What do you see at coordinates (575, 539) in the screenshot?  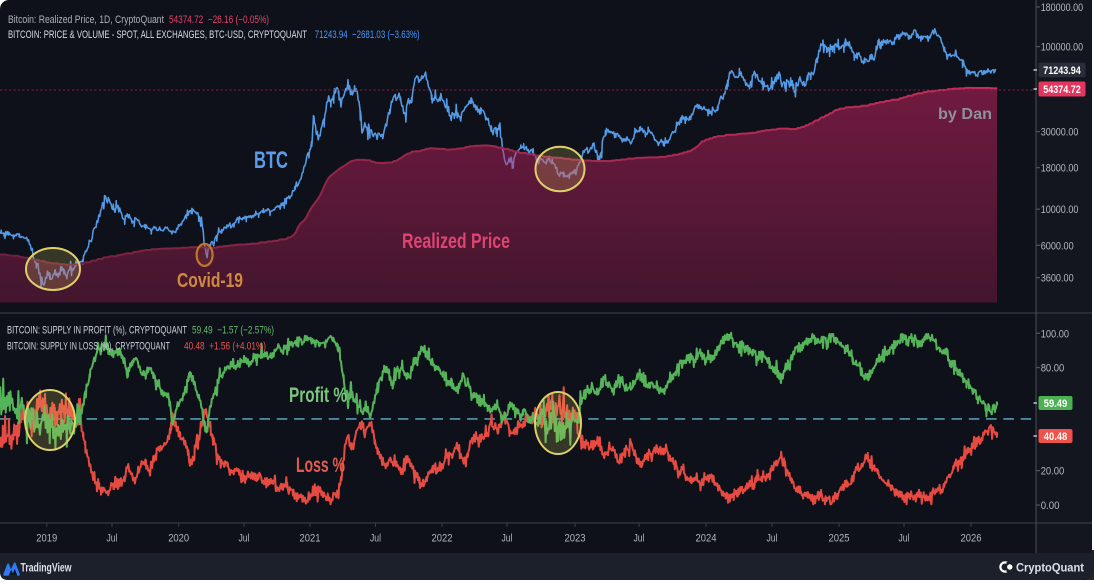 I see `svg-text: 2023` at bounding box center [575, 539].